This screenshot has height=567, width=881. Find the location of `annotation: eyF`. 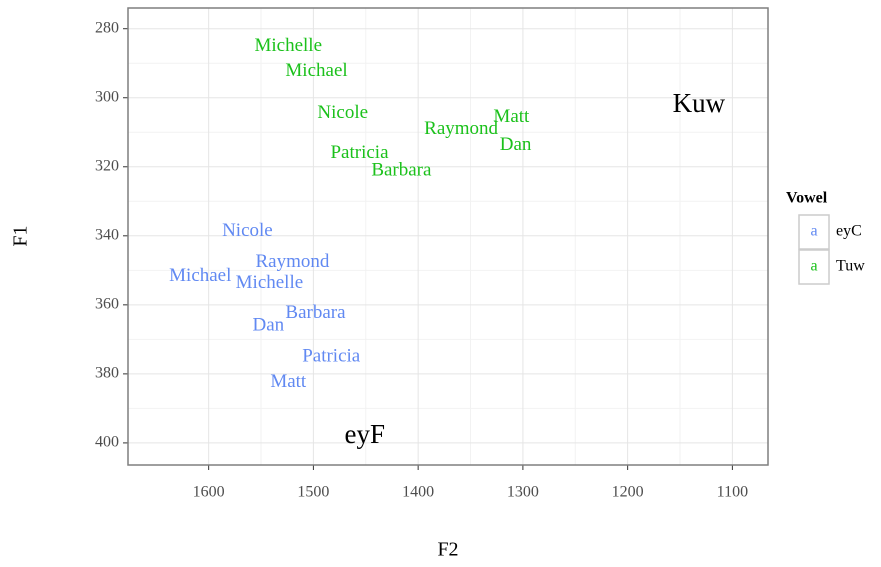

annotation: eyF is located at coordinates (364, 434).